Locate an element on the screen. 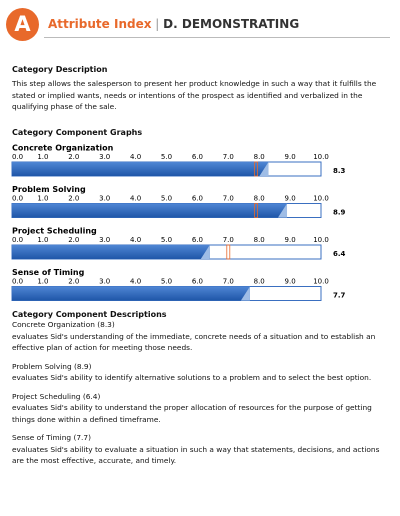  badge: A is located at coordinates (22, 24).